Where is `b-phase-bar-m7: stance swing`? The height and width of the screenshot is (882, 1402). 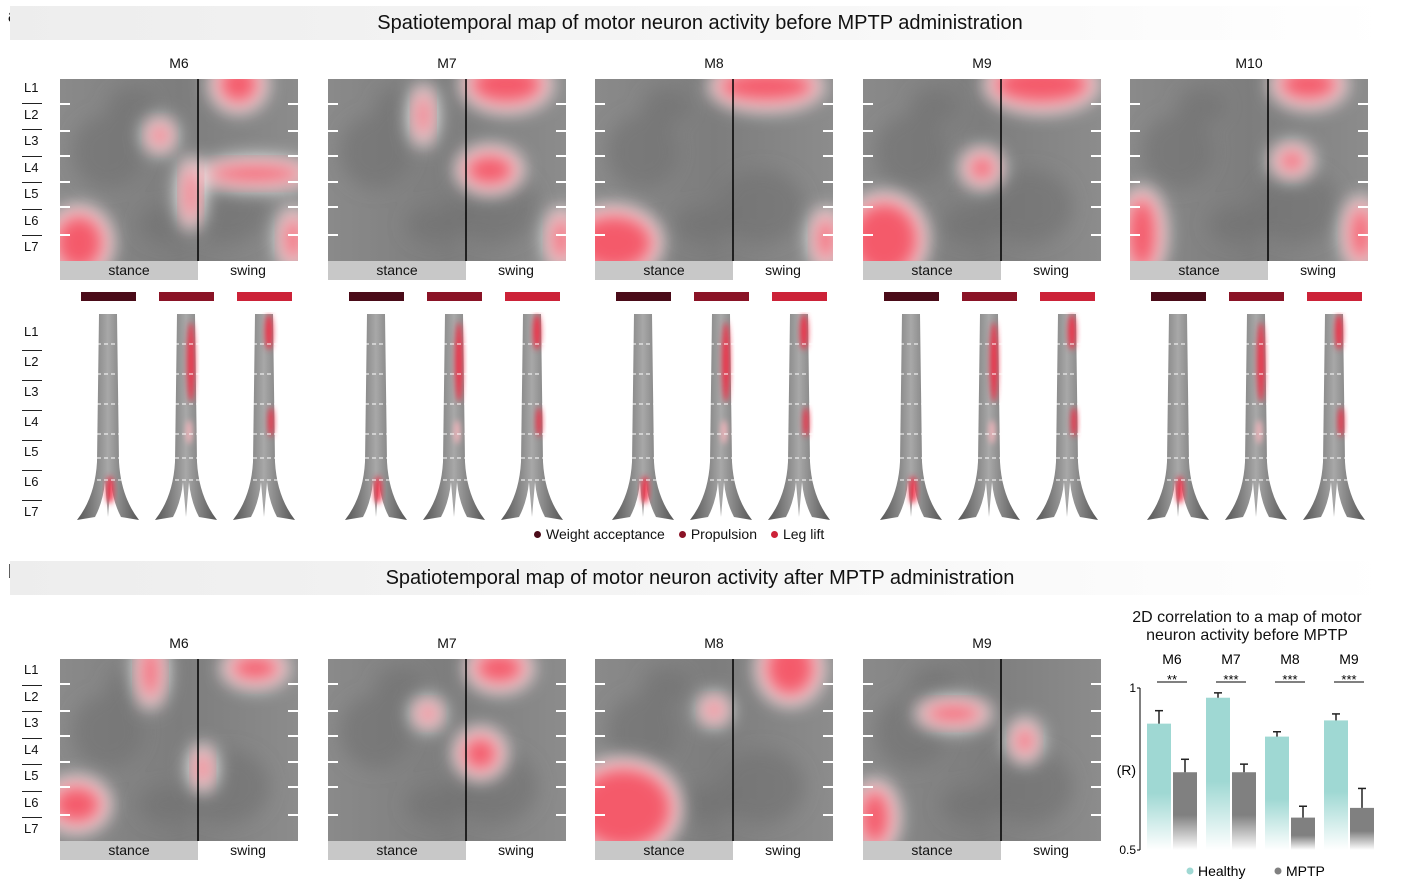 b-phase-bar-m7: stance swing is located at coordinates (447, 850).